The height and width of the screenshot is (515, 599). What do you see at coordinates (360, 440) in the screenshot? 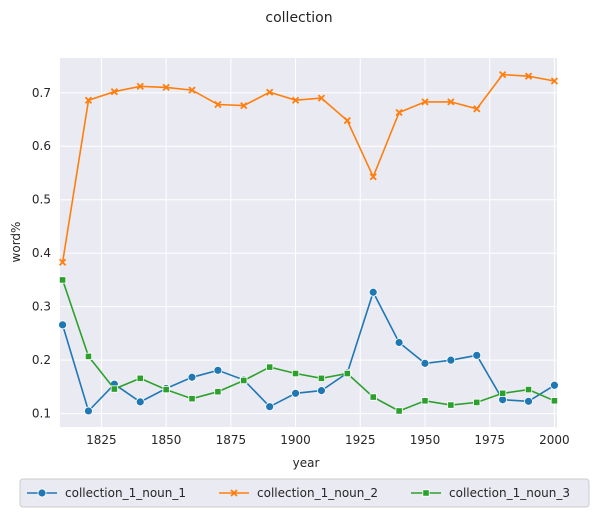
I see `x-tick-label: 1925` at bounding box center [360, 440].